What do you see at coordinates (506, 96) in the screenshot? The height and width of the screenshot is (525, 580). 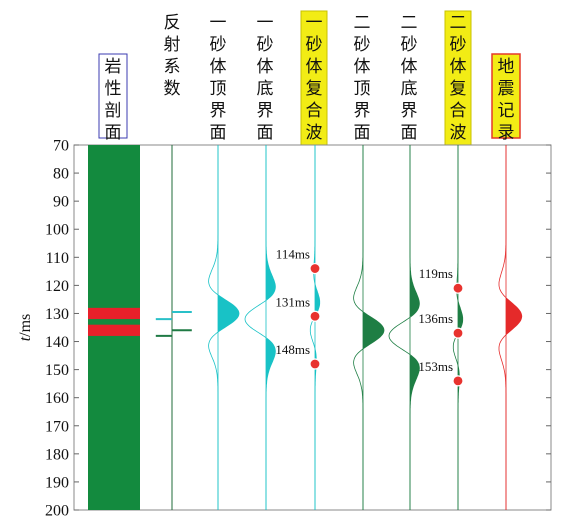 I see `header-highlight-seis` at bounding box center [506, 96].